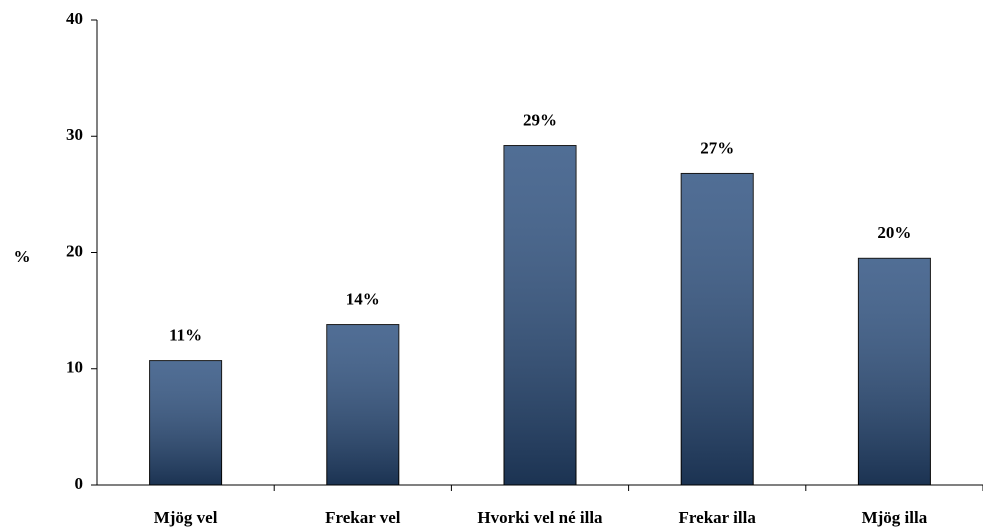 This screenshot has height=532, width=983. What do you see at coordinates (895, 517) in the screenshot?
I see `x-tick-label: Mjög illa` at bounding box center [895, 517].